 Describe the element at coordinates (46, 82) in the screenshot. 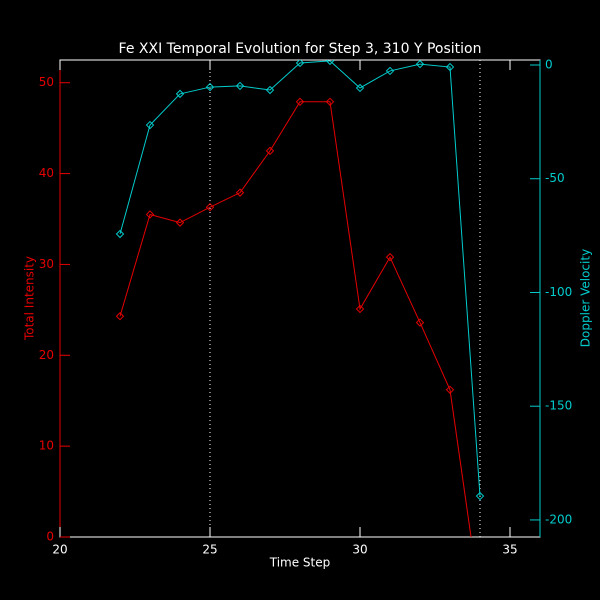

I see `y-tick-label: 50` at that location.